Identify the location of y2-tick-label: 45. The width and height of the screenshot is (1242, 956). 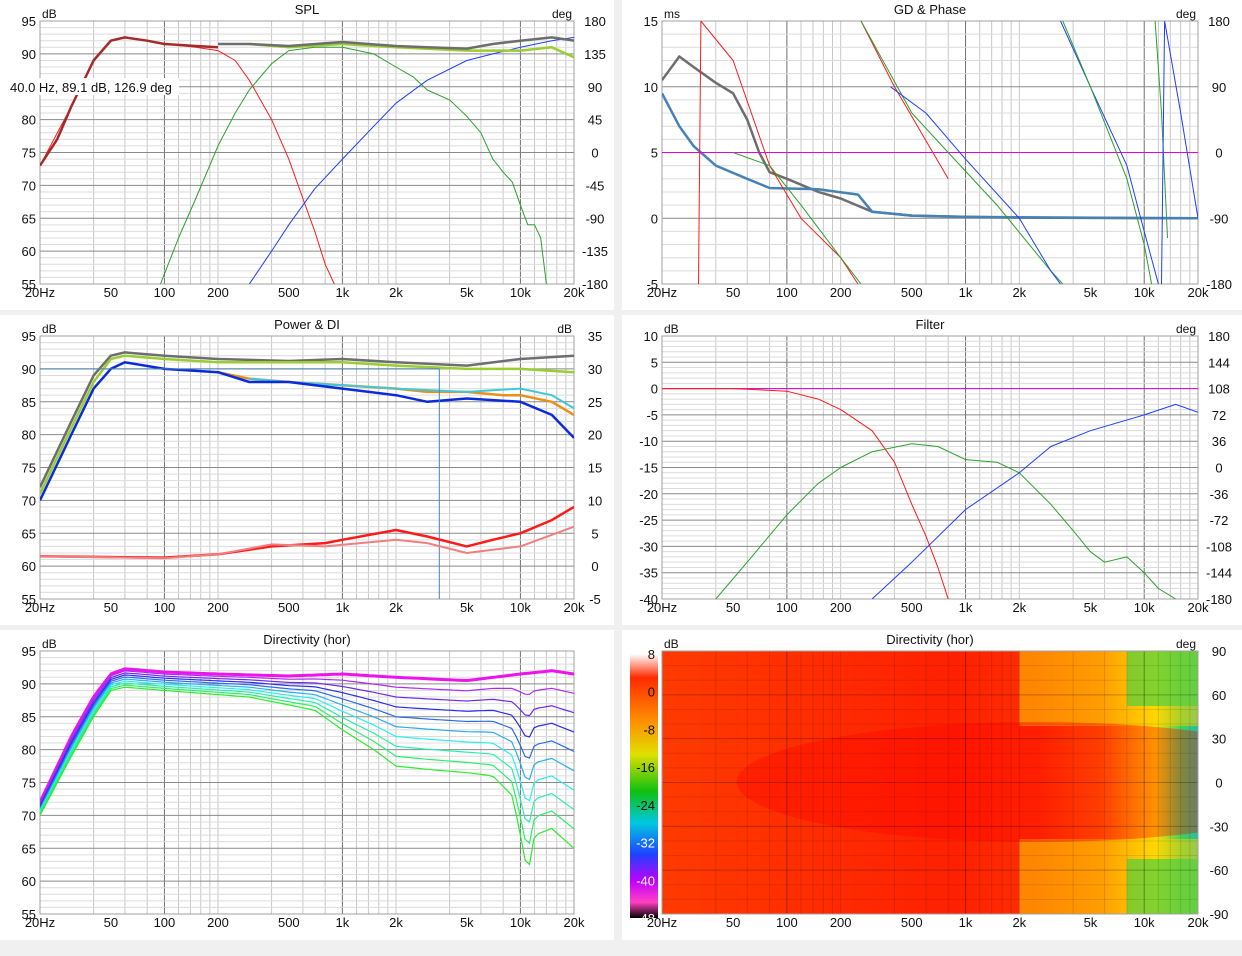
(595, 120).